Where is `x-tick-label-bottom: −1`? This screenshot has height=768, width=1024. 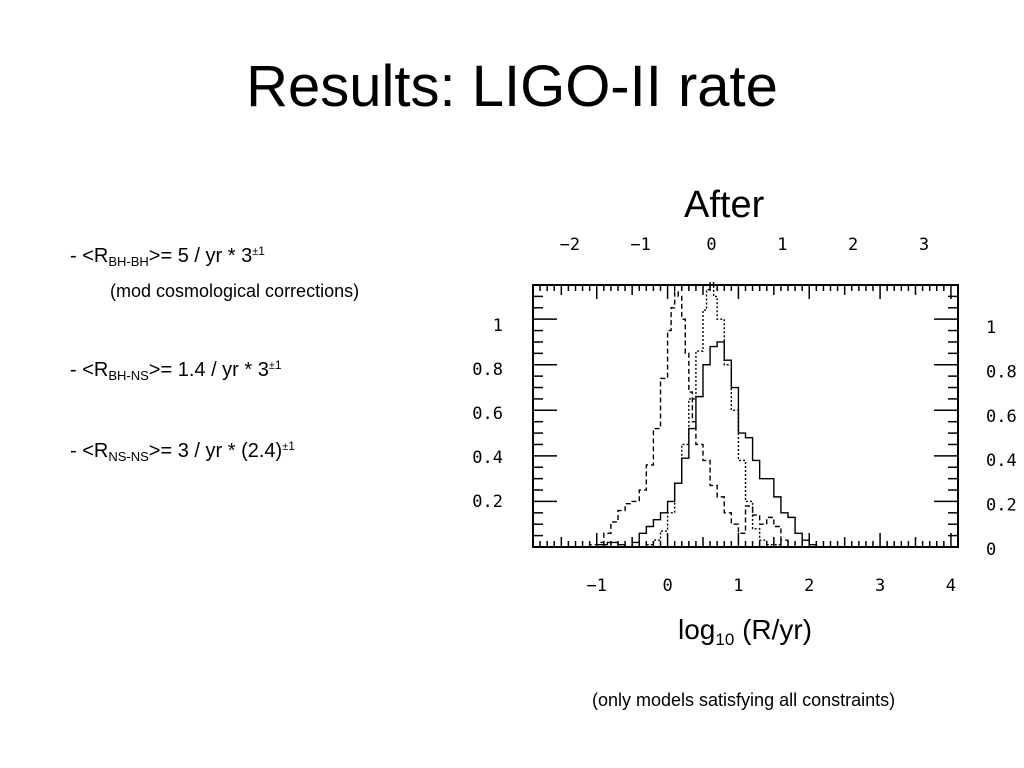
x-tick-label-bottom: −1 is located at coordinates (597, 586).